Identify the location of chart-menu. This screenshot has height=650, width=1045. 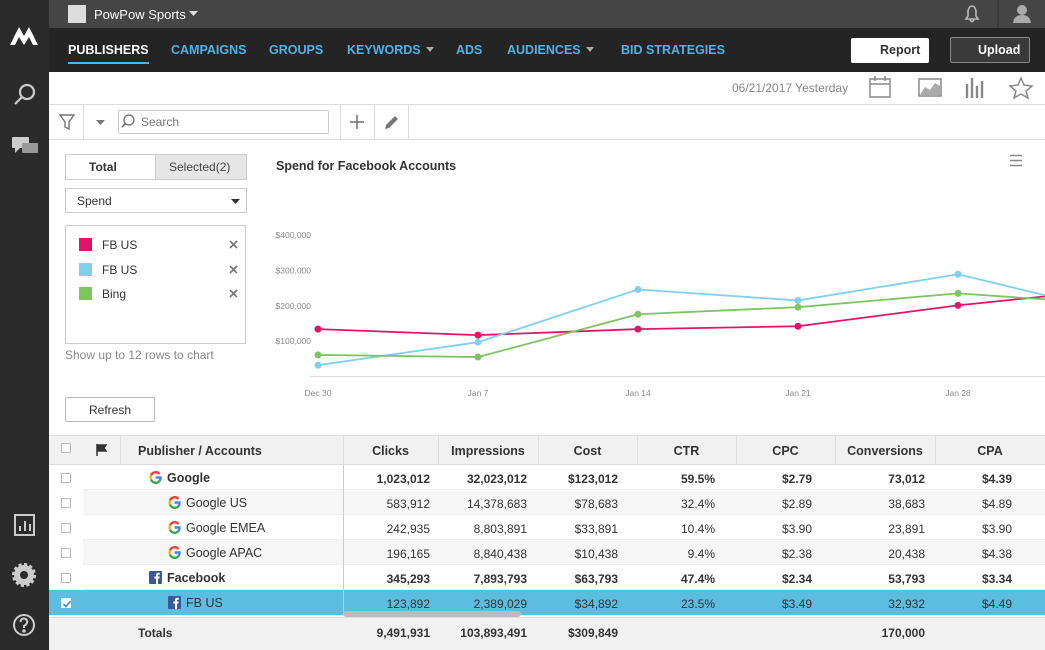
(1016, 160).